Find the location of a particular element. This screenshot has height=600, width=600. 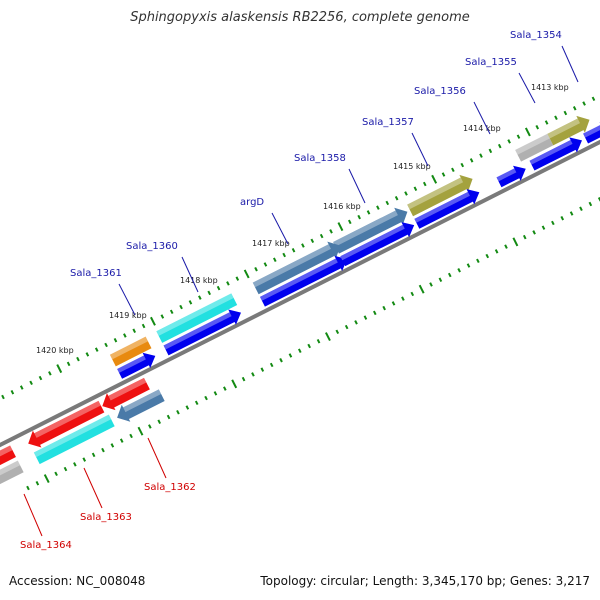

gene-Sala_1361-feature is located at coordinates (130, 351).